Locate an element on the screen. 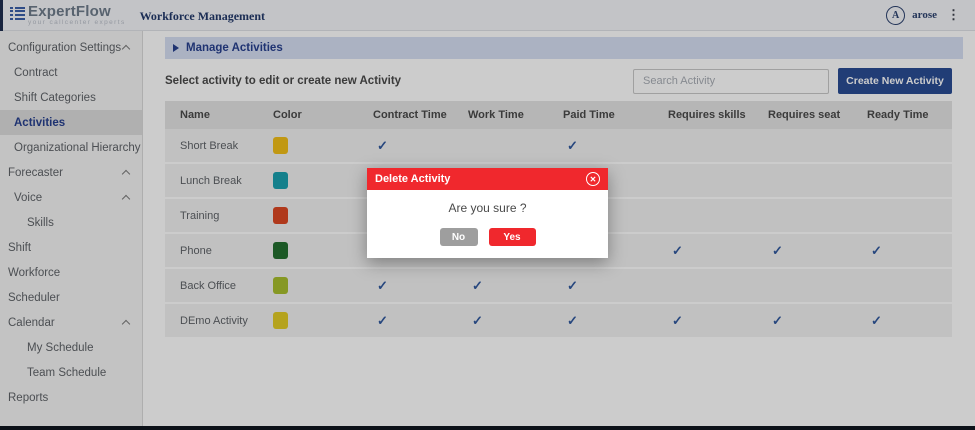 The height and width of the screenshot is (430, 975). sidebar-item-forecaster: Forecaster is located at coordinates (71, 172).